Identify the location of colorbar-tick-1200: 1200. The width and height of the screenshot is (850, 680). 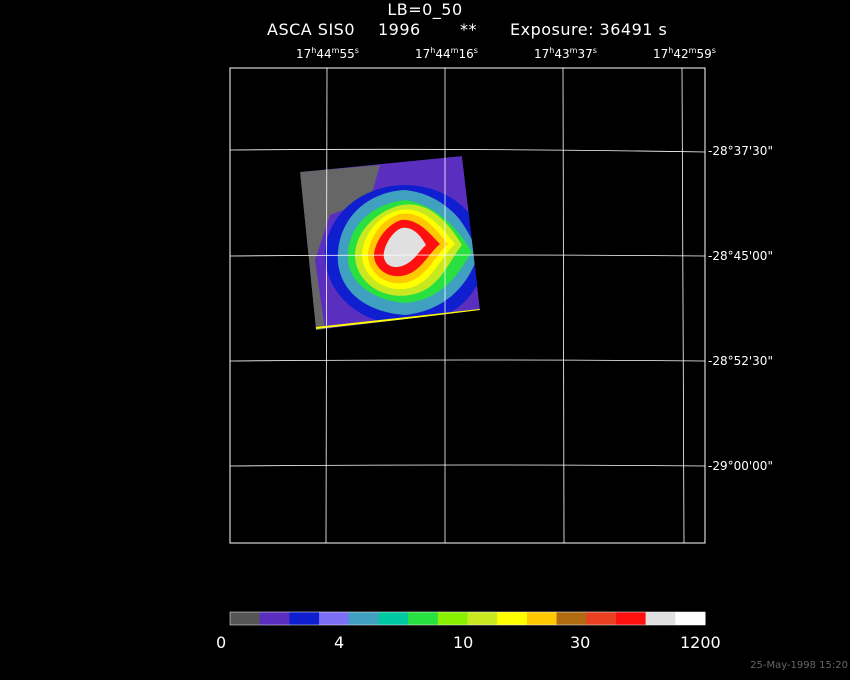
(700, 642).